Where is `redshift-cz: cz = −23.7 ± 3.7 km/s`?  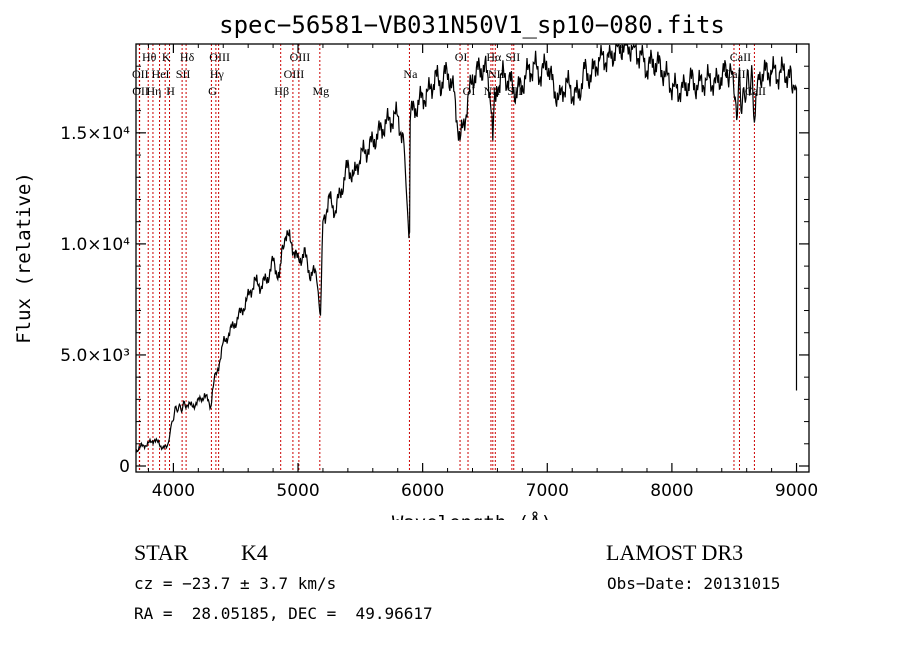
redshift-cz: cz = −23.7 ± 3.7 km/s is located at coordinates (235, 583).